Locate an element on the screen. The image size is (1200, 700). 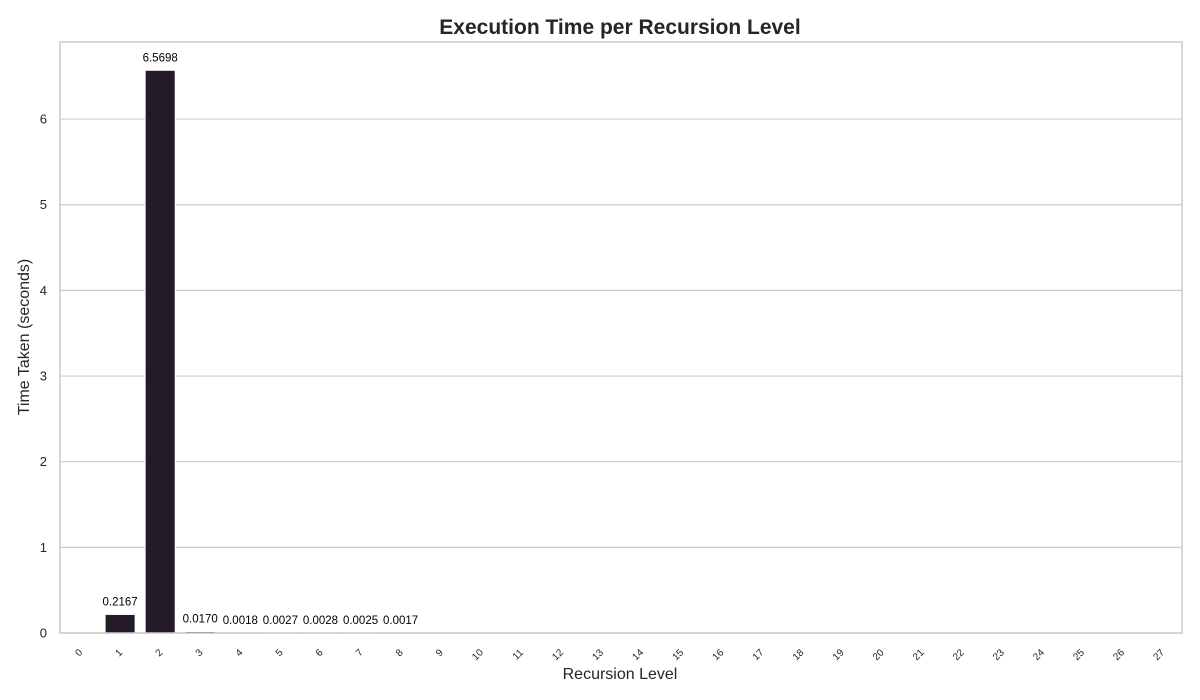
x-tick-label: 23 is located at coordinates (999, 655).